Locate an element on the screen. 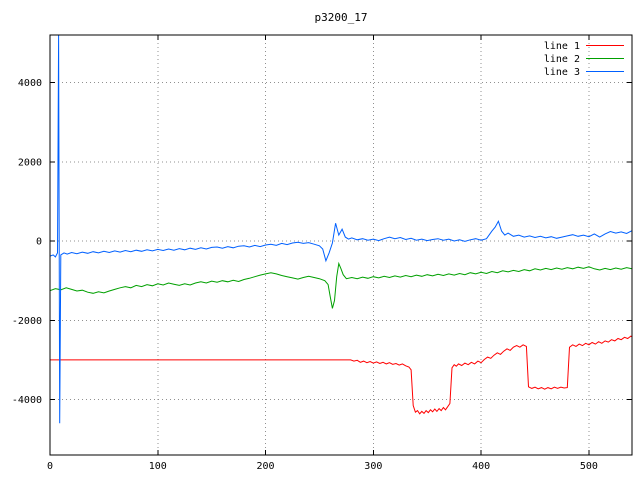 This screenshot has width=640, height=480. x-tick-label: 500 is located at coordinates (589, 466).